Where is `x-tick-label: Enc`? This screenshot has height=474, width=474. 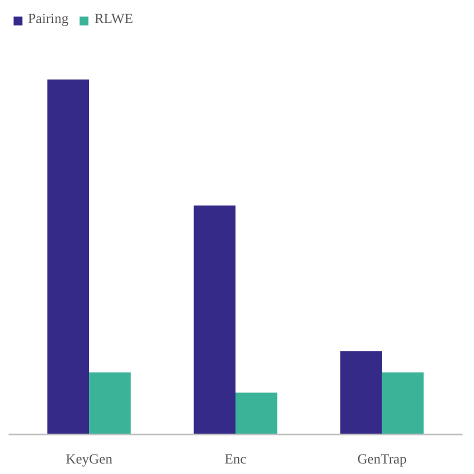 x-tick-label: Enc is located at coordinates (235, 460).